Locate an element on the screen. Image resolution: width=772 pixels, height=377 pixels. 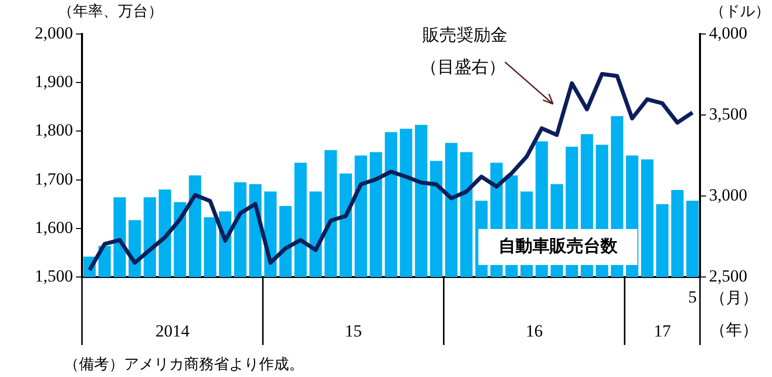
y2-tick-label: 3,000 is located at coordinates (728, 194).